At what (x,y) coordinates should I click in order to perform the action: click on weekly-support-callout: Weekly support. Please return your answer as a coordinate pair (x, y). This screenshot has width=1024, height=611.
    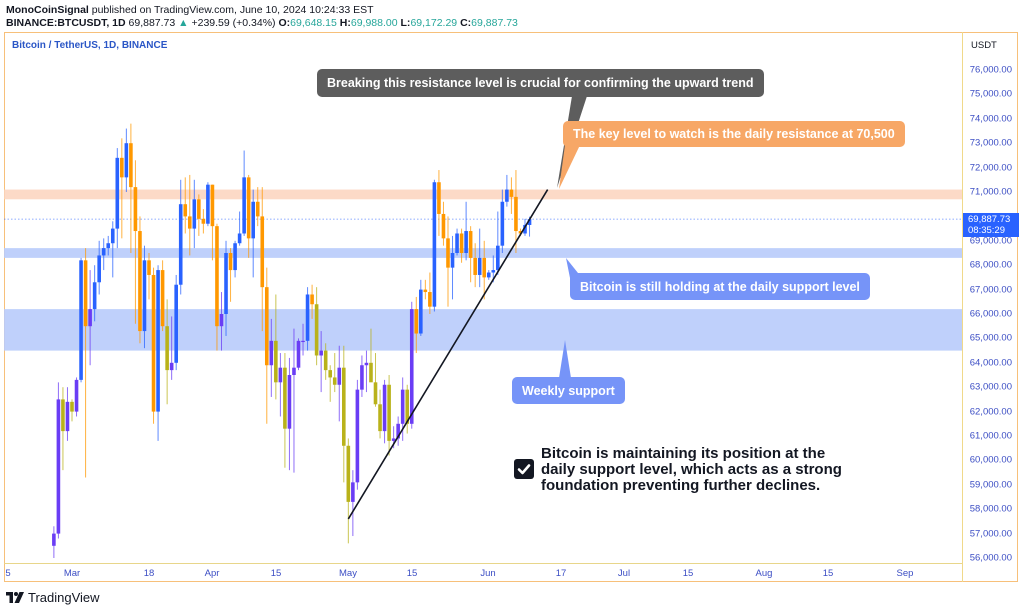
    Looking at the image, I should click on (568, 390).